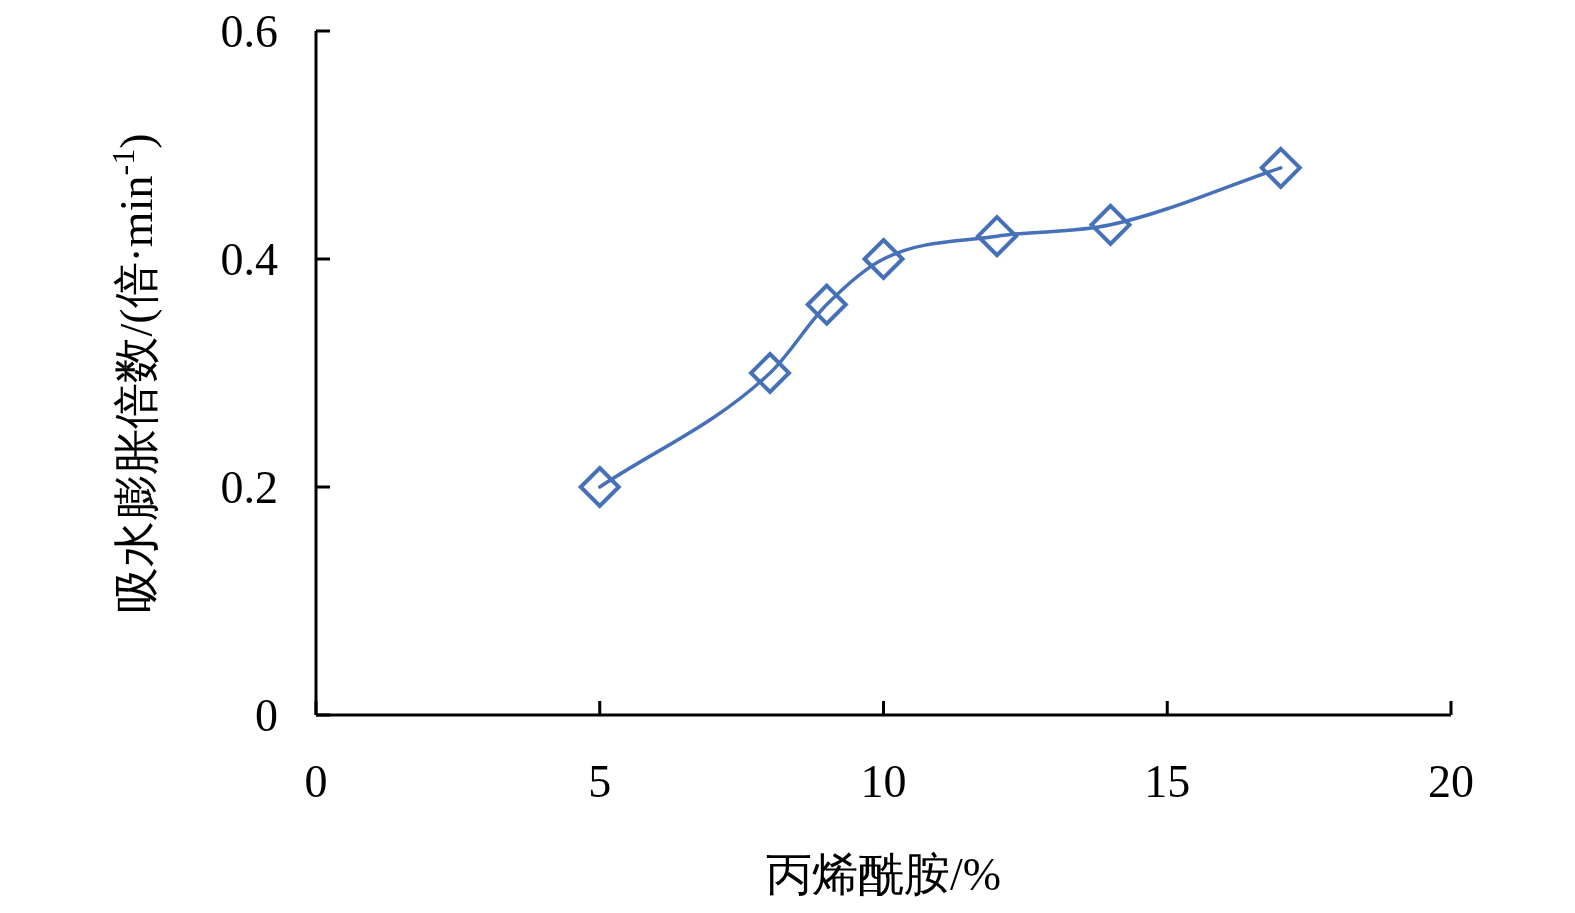 Image resolution: width=1575 pixels, height=913 pixels. What do you see at coordinates (600, 781) in the screenshot?
I see `x-tick-label: 5` at bounding box center [600, 781].